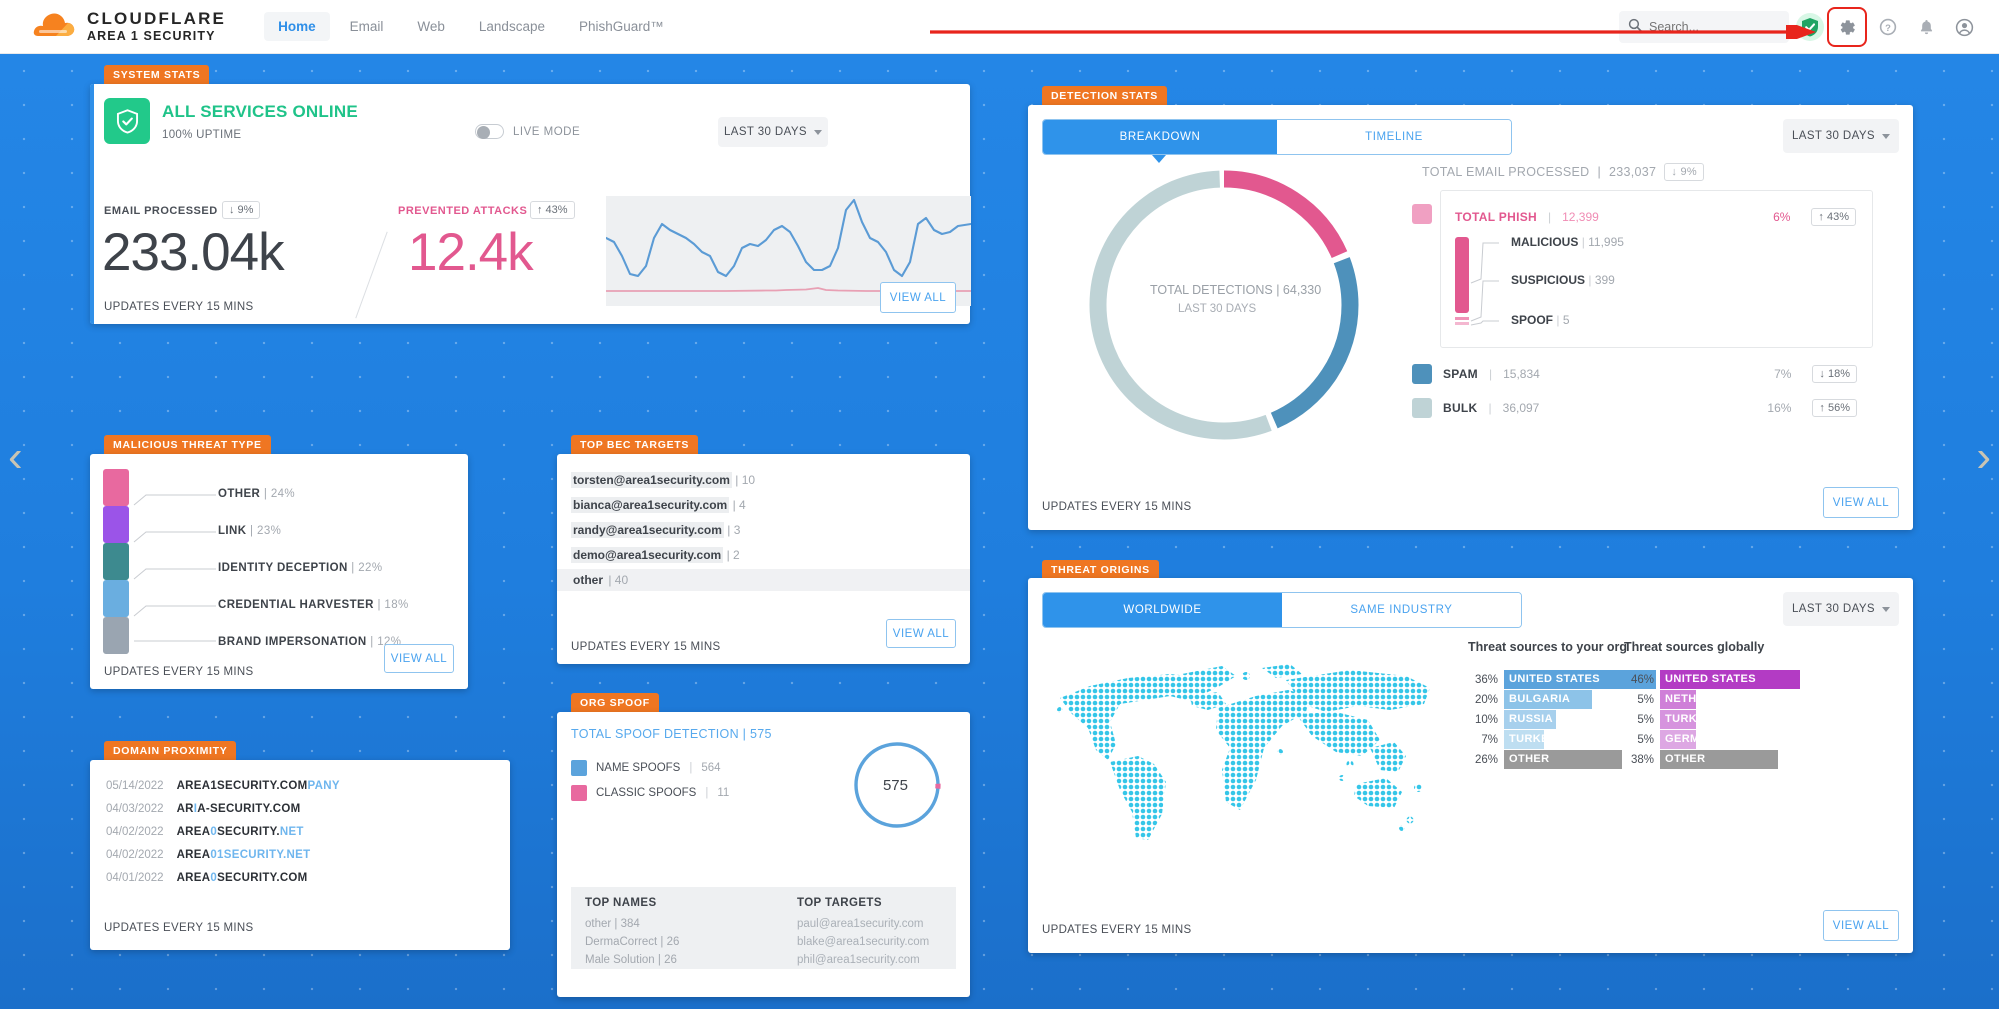 This screenshot has width=1999, height=1009. Describe the element at coordinates (620, 960) in the screenshot. I see `top-name-label: Male Solution` at that location.